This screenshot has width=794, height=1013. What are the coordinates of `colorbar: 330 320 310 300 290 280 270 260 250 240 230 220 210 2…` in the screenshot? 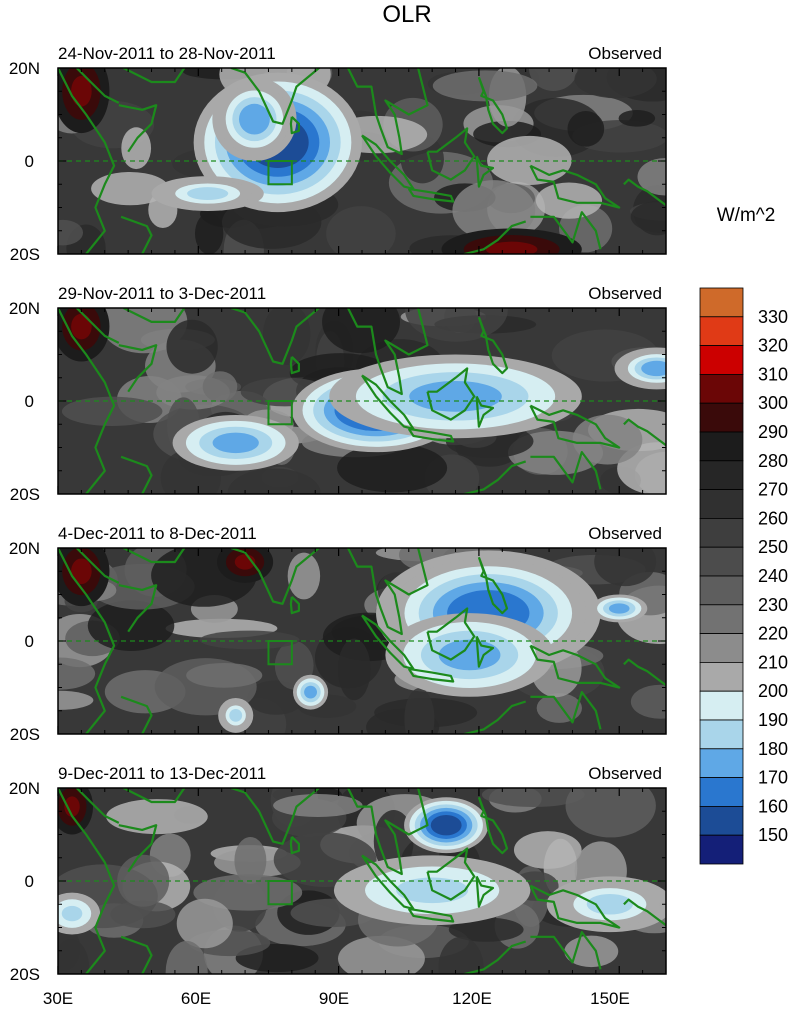 It's located at (743, 576).